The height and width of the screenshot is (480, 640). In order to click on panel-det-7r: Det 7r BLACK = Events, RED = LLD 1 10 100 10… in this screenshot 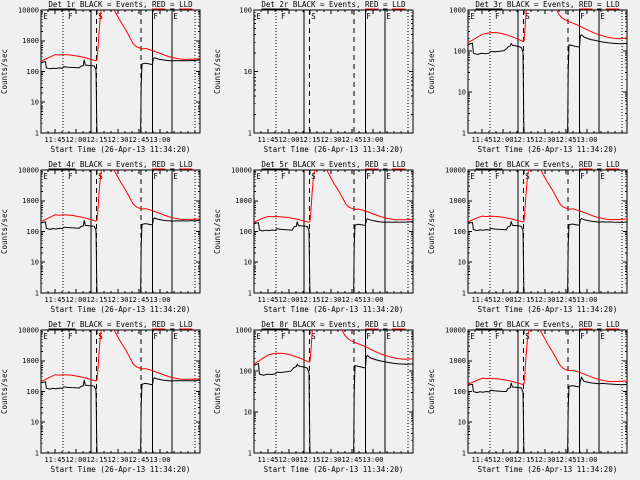, I will do `click(106, 400)`.